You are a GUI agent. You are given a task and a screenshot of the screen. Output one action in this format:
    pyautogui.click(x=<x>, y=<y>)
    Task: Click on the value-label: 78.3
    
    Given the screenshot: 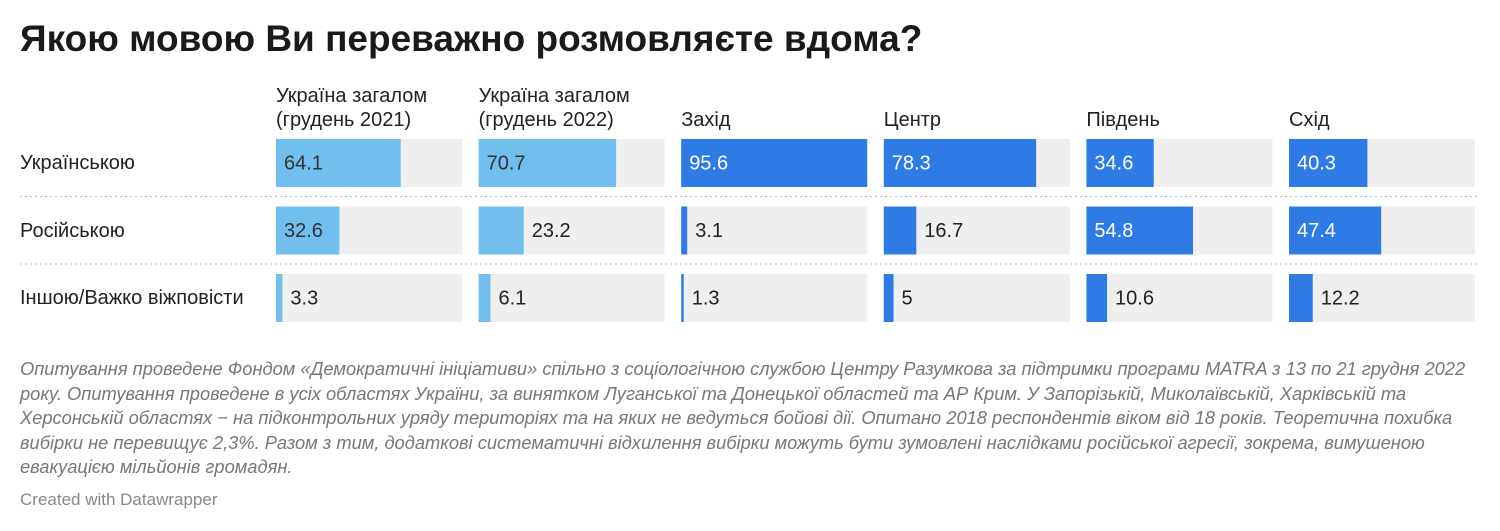 What is the action you would take?
    pyautogui.click(x=911, y=163)
    